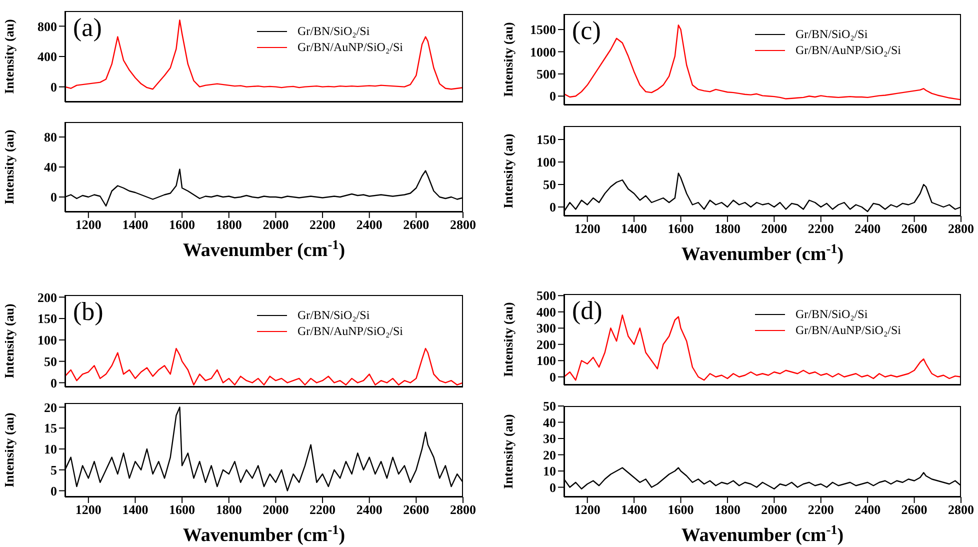 The width and height of the screenshot is (978, 547). What do you see at coordinates (543, 30) in the screenshot?
I see `y-tick-label: 1500` at bounding box center [543, 30].